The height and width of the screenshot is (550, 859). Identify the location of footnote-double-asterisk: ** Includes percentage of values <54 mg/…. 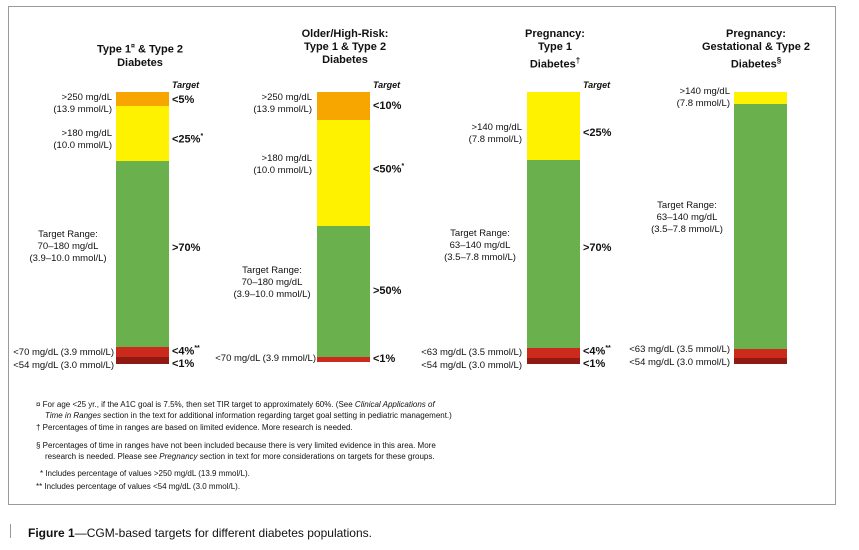
(138, 486).